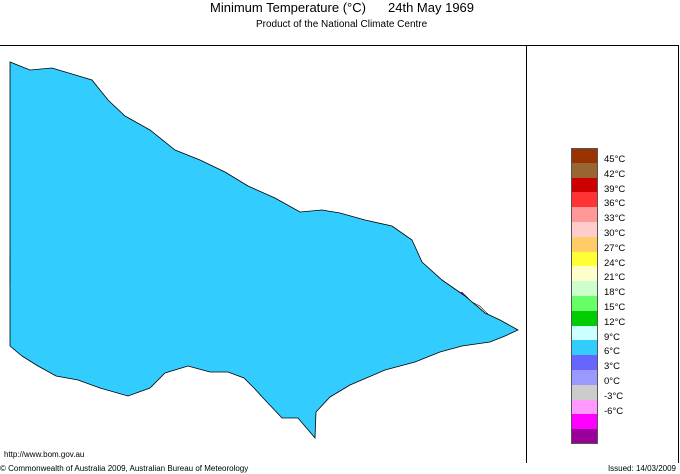 Image resolution: width=680 pixels, height=474 pixels. Describe the element at coordinates (612, 381) in the screenshot. I see `legend-label: 0°C` at that location.